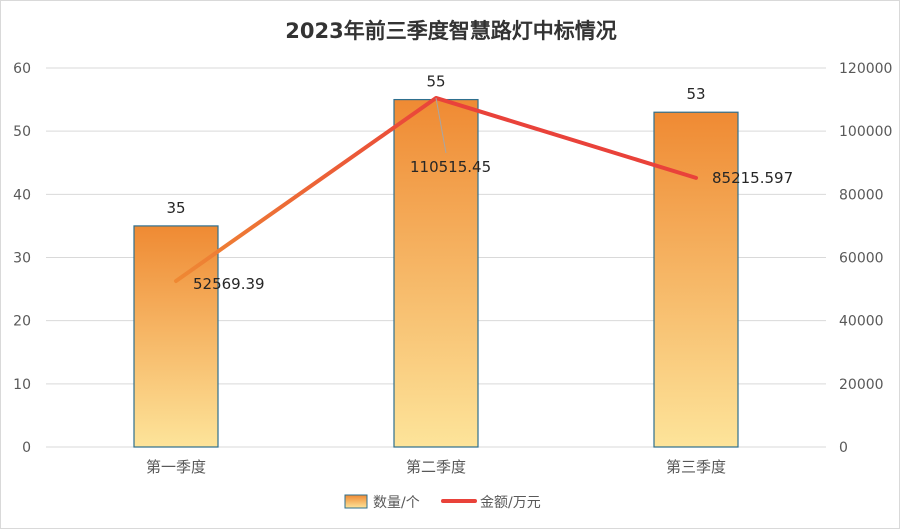 The height and width of the screenshot is (530, 900). Describe the element at coordinates (175, 208) in the screenshot. I see `bar-data-label: 35` at that location.